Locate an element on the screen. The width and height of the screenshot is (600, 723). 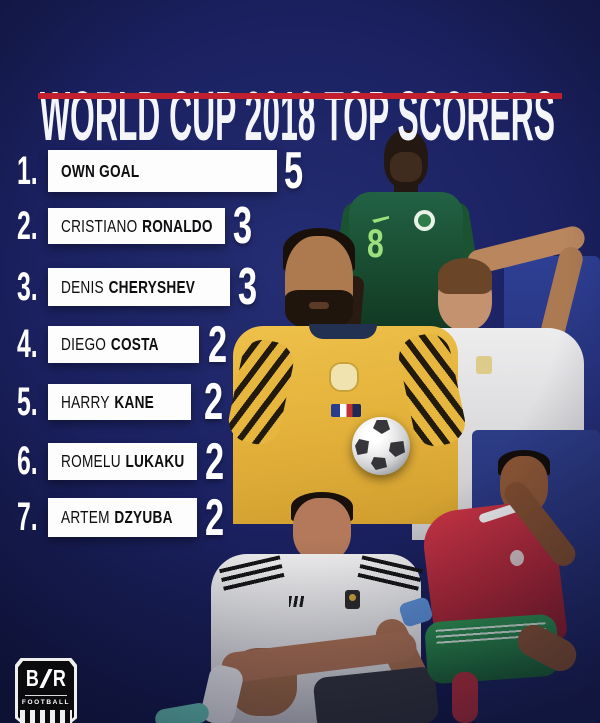
scorer-row-3: 3. DENIS CHERYSHEV 3 is located at coordinates (300, 287).